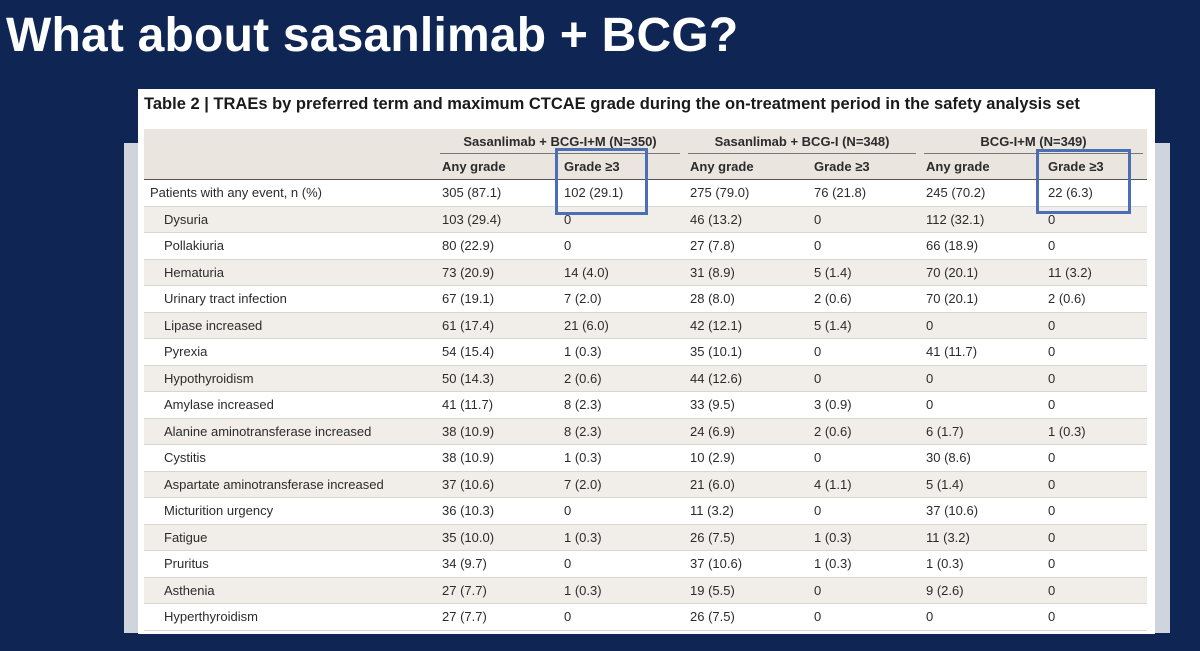  What do you see at coordinates (1033, 141) in the screenshot?
I see `group-header: BCG-I+M (N=349)` at bounding box center [1033, 141].